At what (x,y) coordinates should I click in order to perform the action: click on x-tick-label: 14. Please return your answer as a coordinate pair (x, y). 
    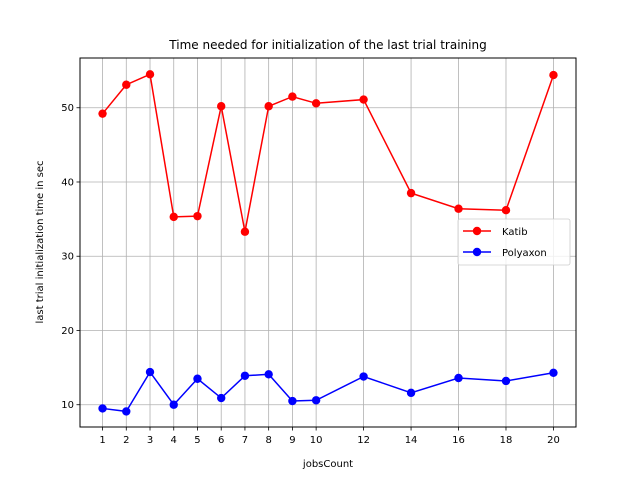
    Looking at the image, I should click on (411, 440).